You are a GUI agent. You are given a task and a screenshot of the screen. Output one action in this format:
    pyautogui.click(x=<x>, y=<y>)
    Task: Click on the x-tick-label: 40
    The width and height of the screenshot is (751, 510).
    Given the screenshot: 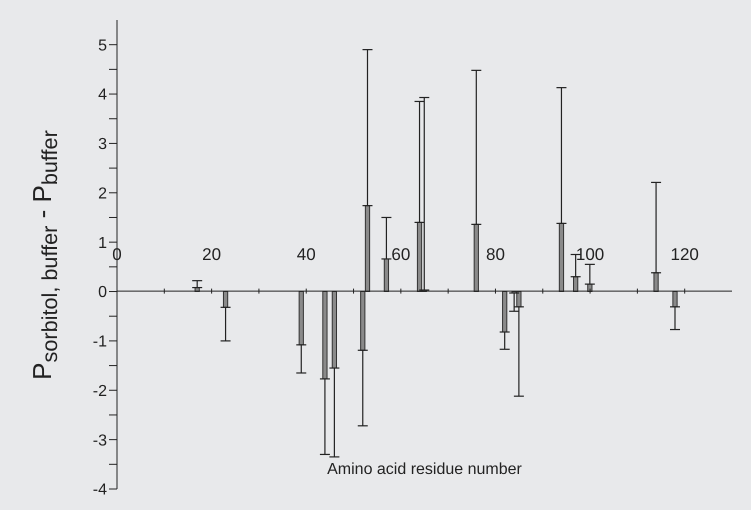 What is the action you would take?
    pyautogui.click(x=306, y=254)
    